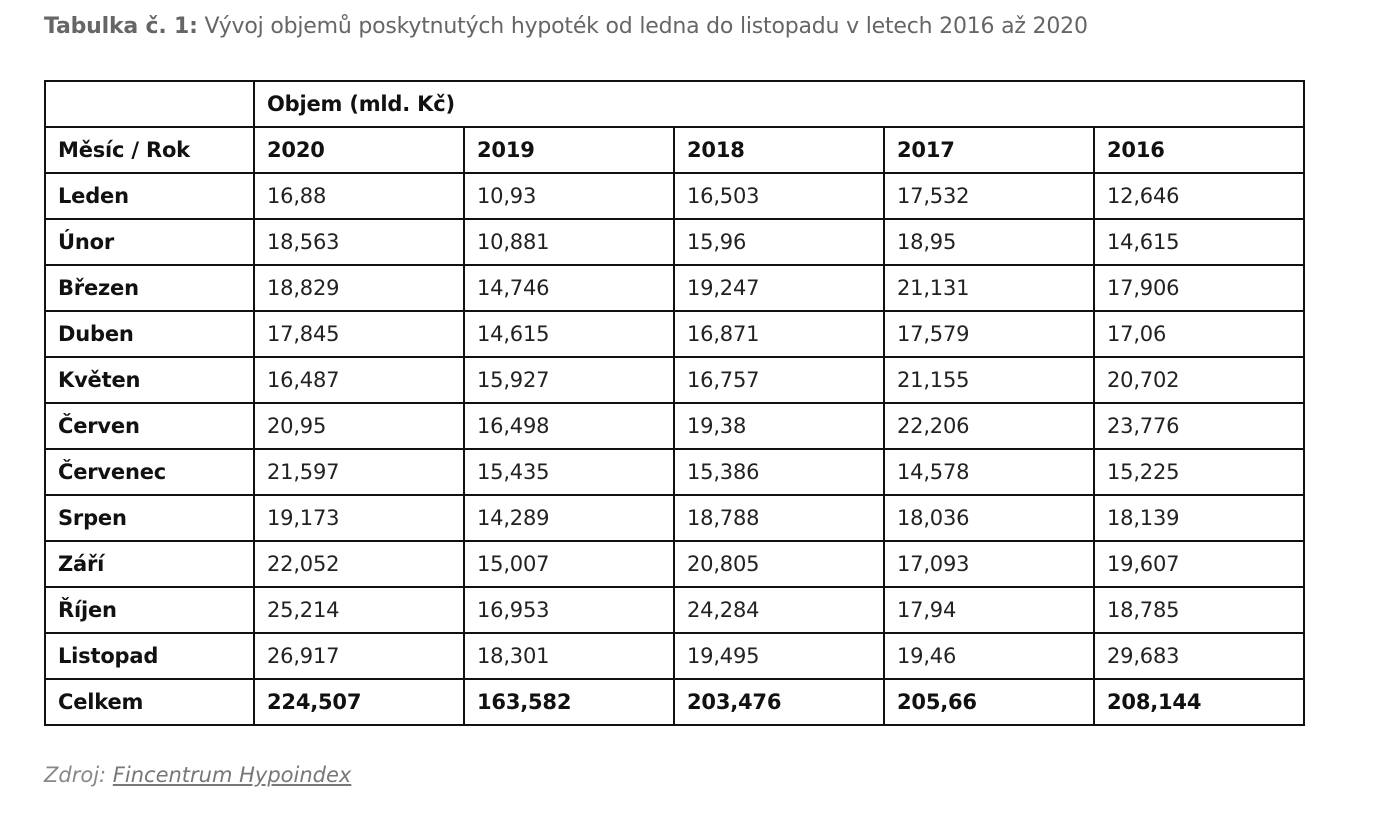 The height and width of the screenshot is (821, 1373). What do you see at coordinates (989, 702) in the screenshot?
I see `total-value-cell: 205,66` at bounding box center [989, 702].